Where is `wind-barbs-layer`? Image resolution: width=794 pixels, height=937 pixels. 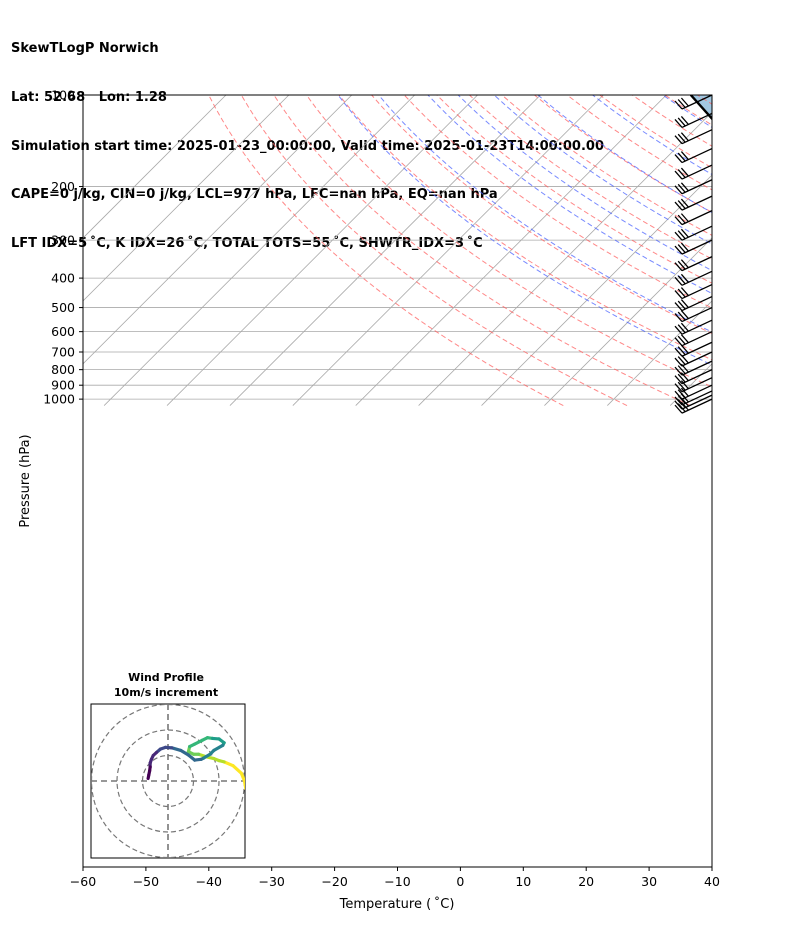 wind-barbs-layer is located at coordinates (693, 254).